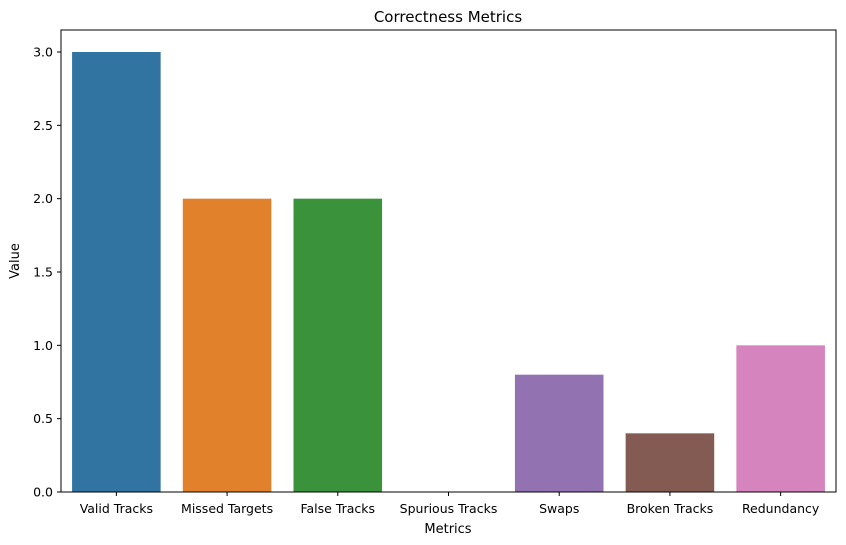 The image size is (846, 545). What do you see at coordinates (43, 198) in the screenshot?
I see `y-tick-label: 2.0` at bounding box center [43, 198].